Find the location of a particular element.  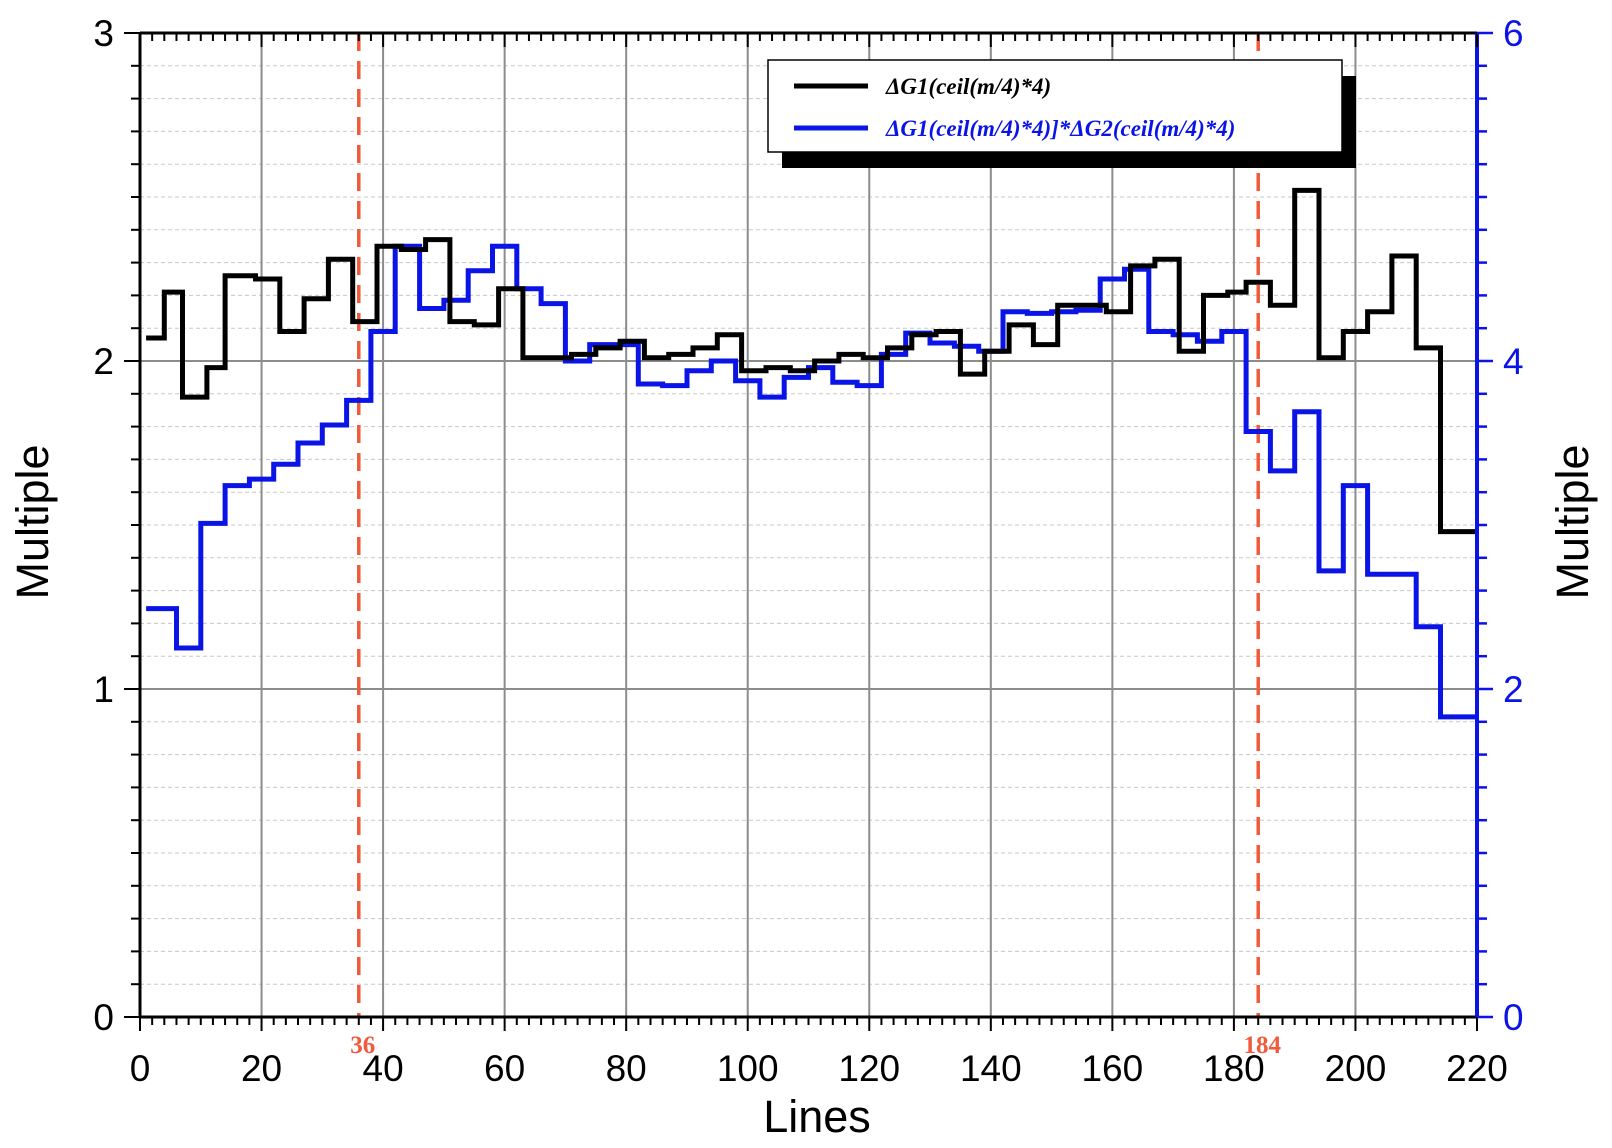

marker-label-184: 184 is located at coordinates (1262, 1045).